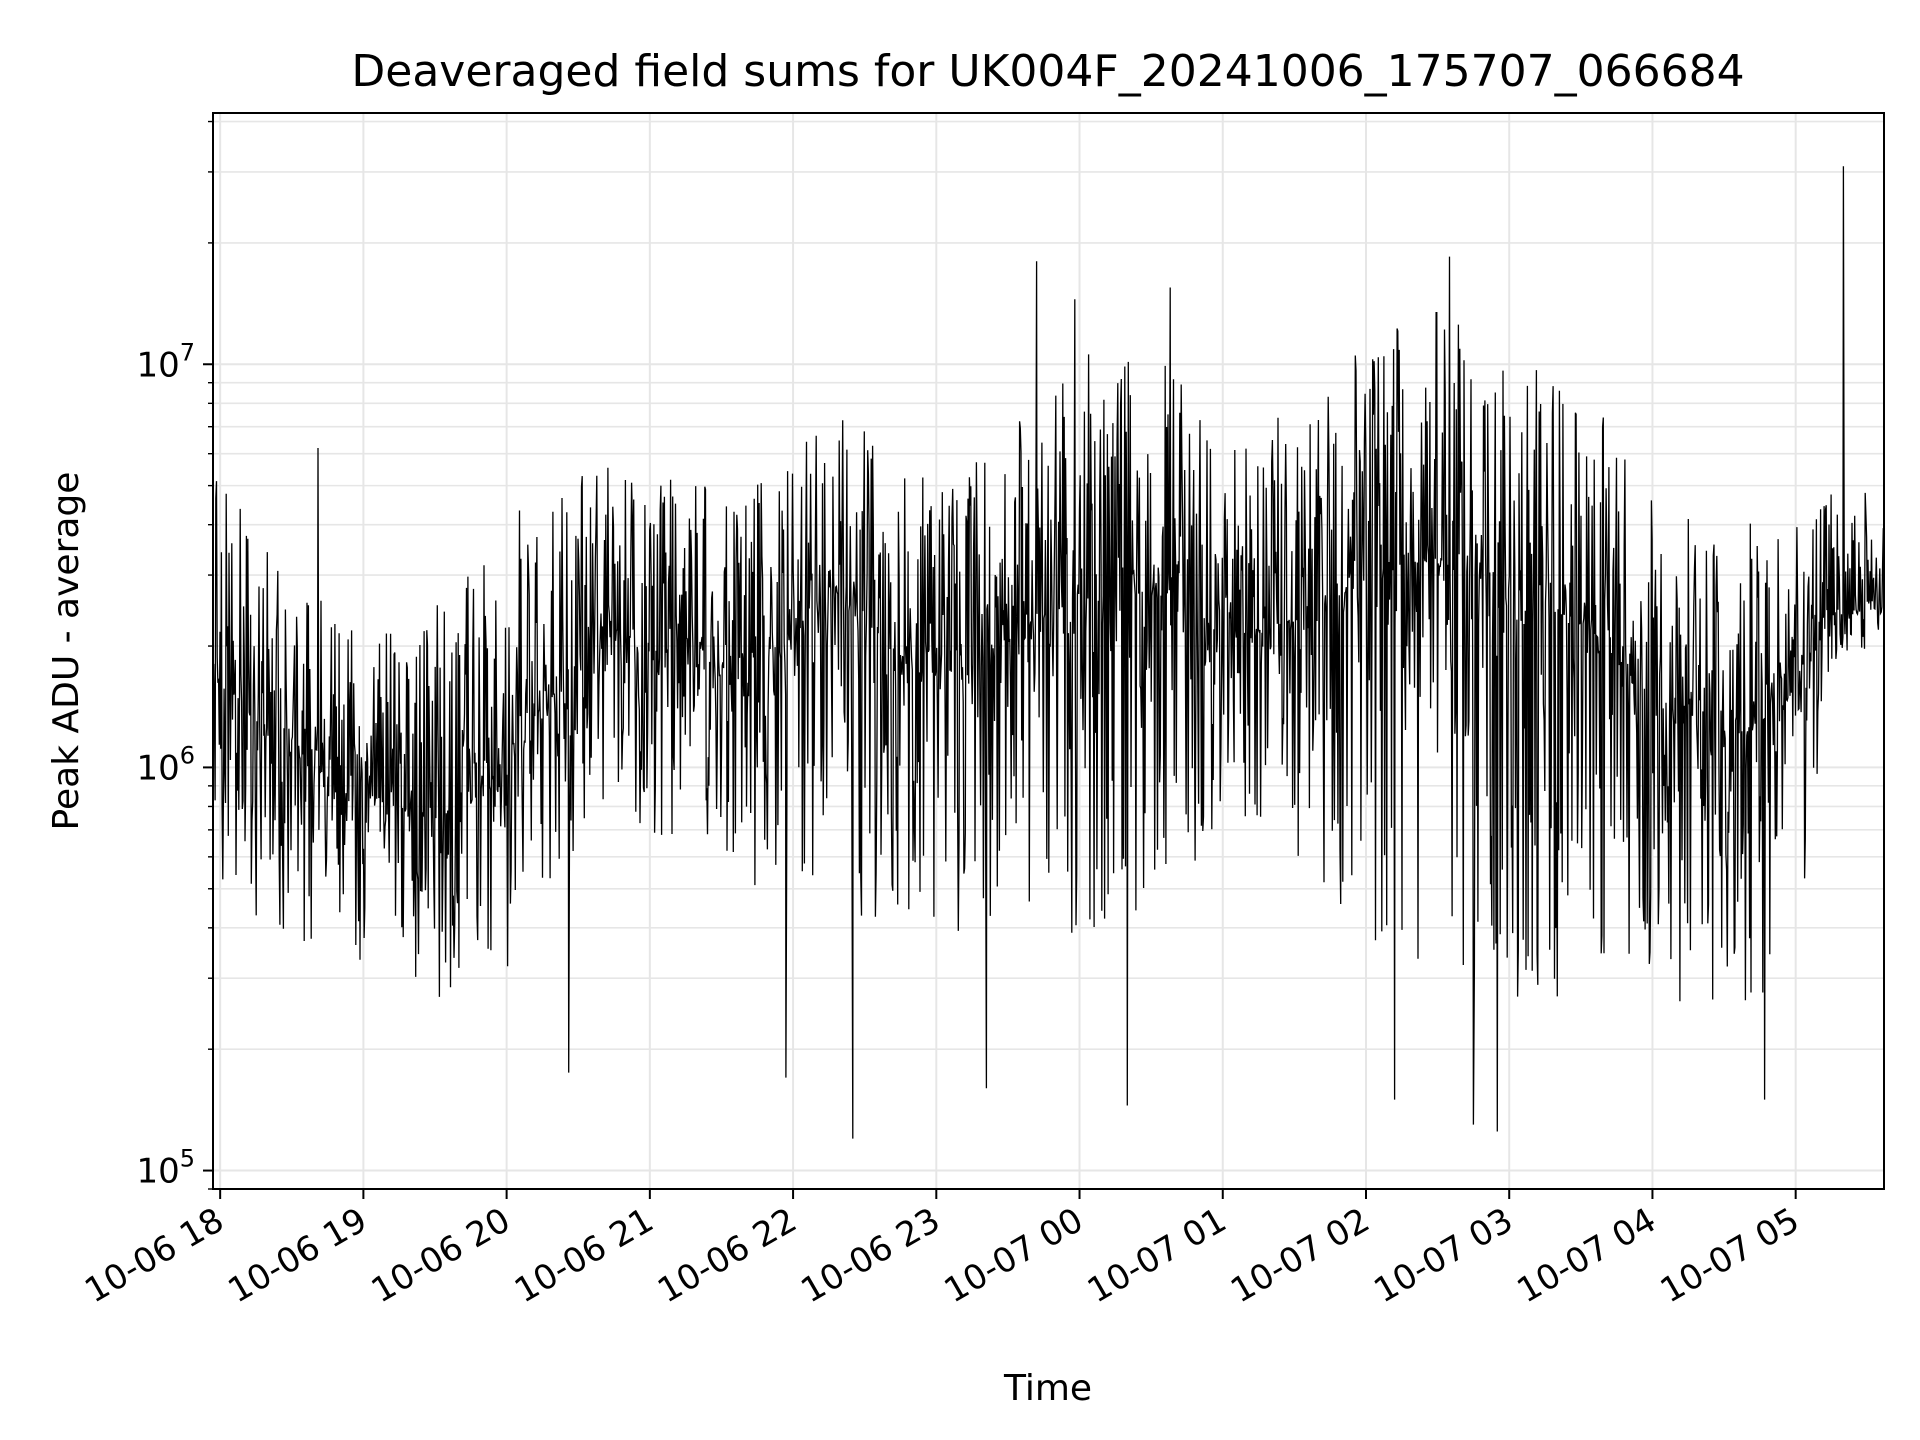 The height and width of the screenshot is (1440, 1920). What do you see at coordinates (165, 1168) in the screenshot?
I see `y-tick-label: 10⁵` at bounding box center [165, 1168].